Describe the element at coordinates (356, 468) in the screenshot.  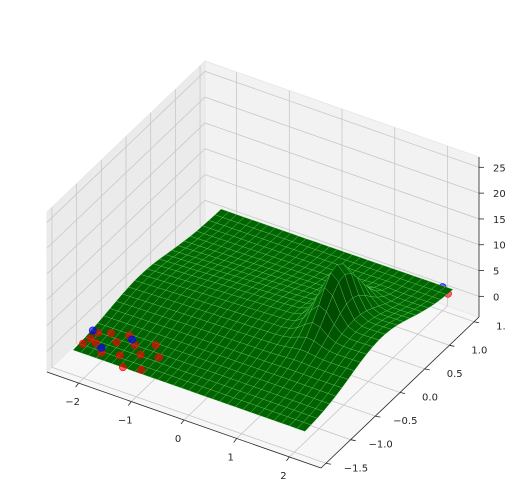
I see `y-tick-label: −1.5` at that location.